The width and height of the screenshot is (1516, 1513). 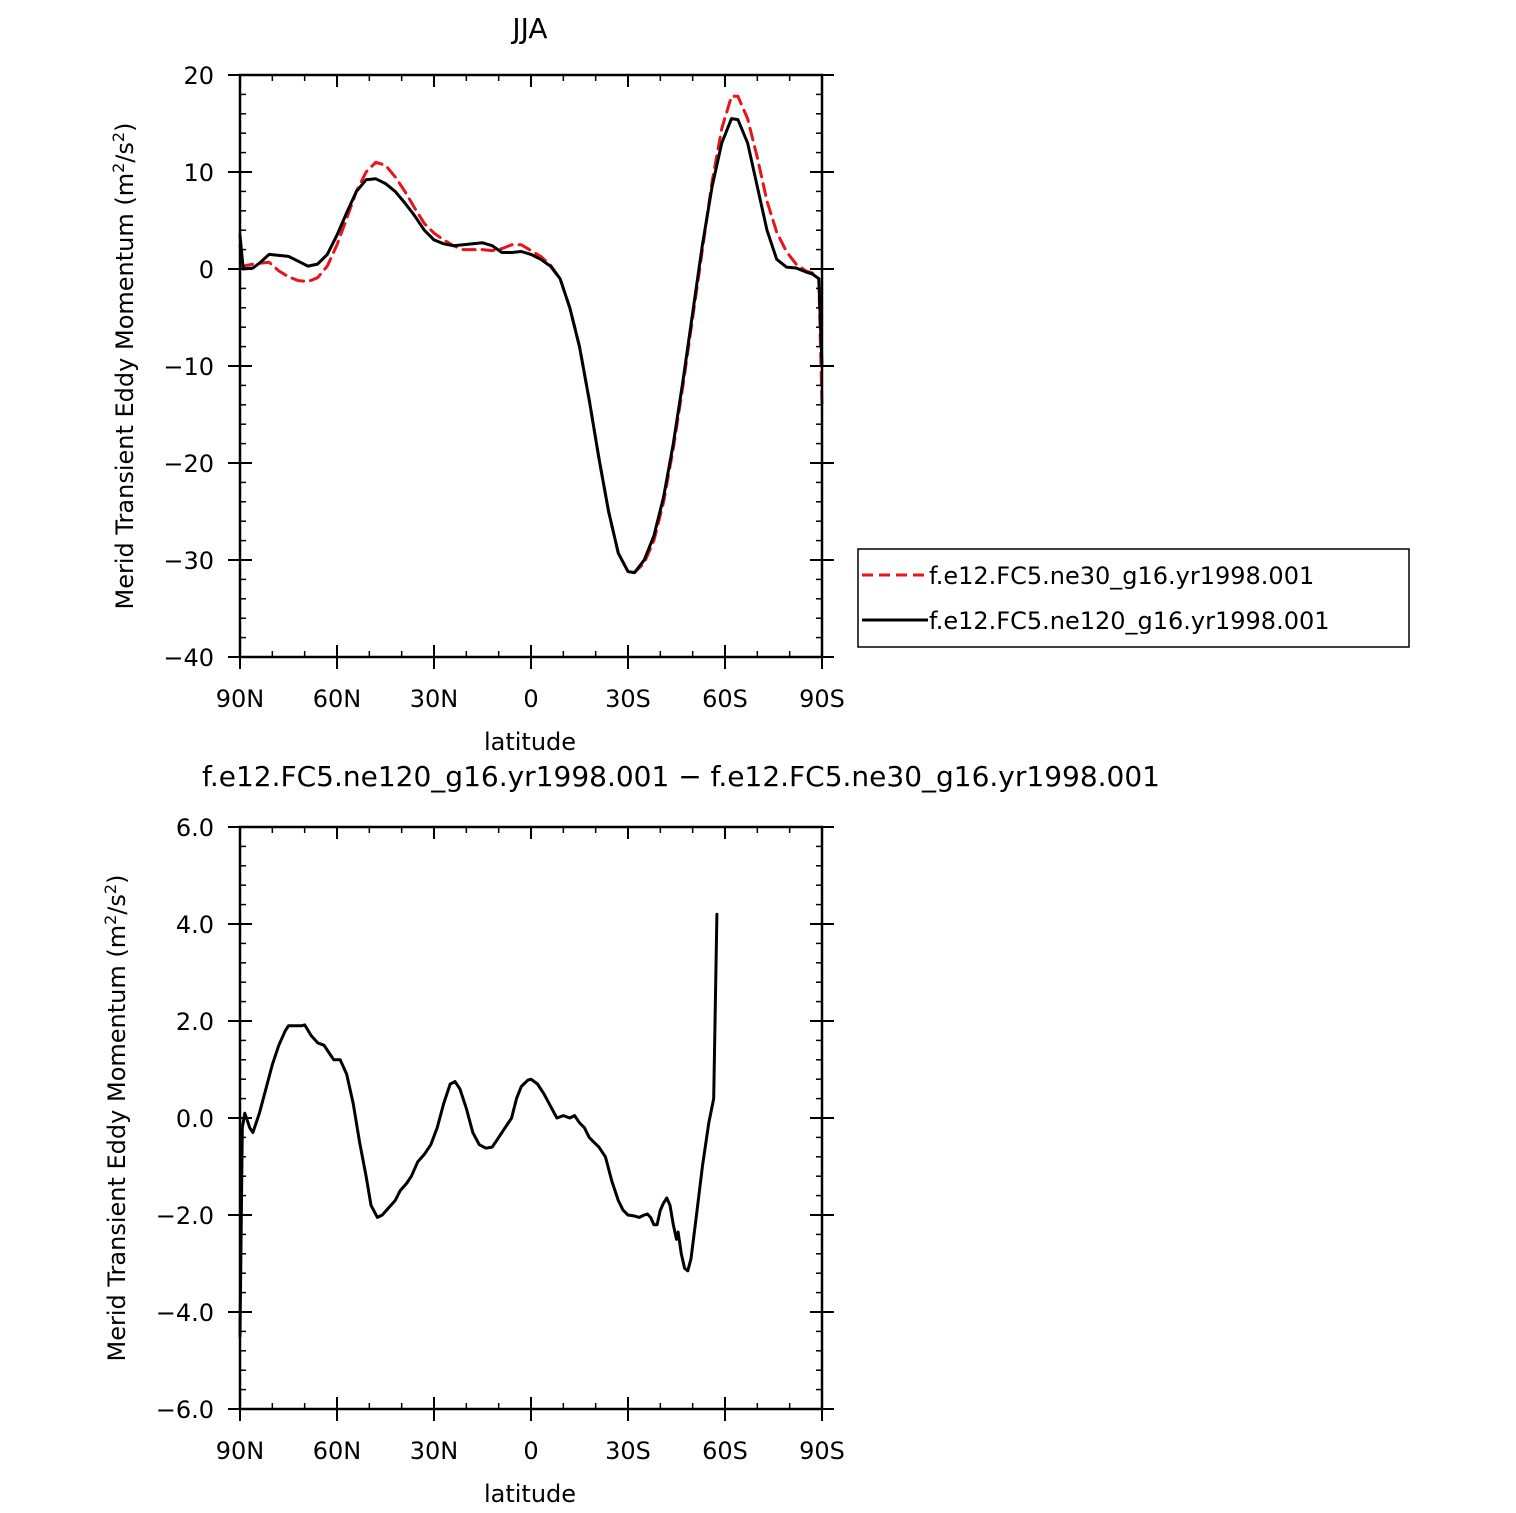 What do you see at coordinates (434, 699) in the screenshot?
I see `x-tick-label-top: 30N` at bounding box center [434, 699].